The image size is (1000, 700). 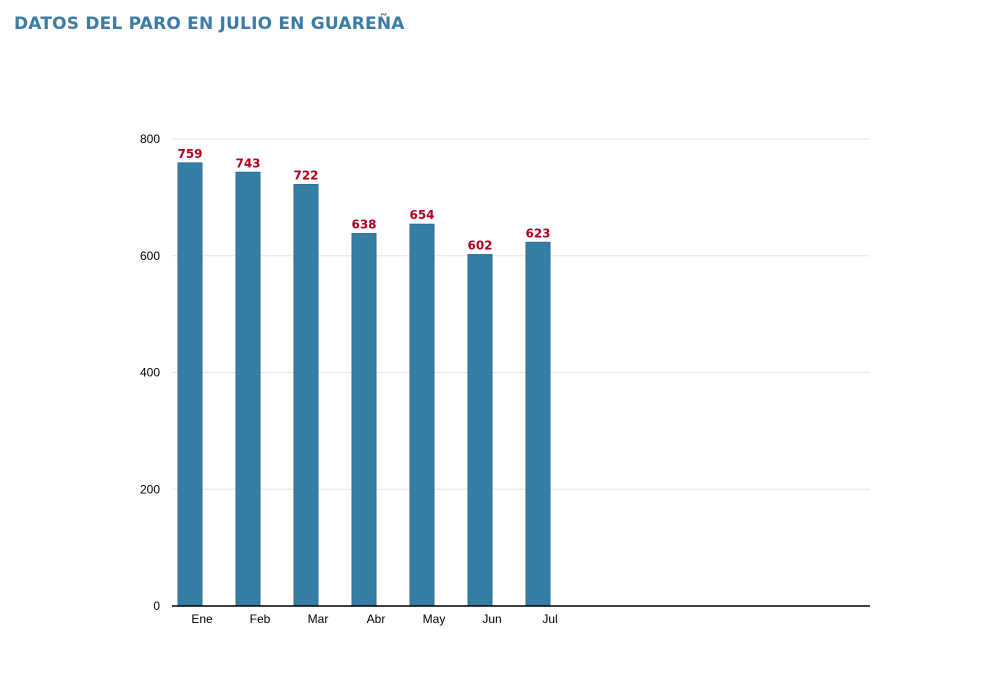 What do you see at coordinates (260, 619) in the screenshot?
I see `x-tick-label: Feb` at bounding box center [260, 619].